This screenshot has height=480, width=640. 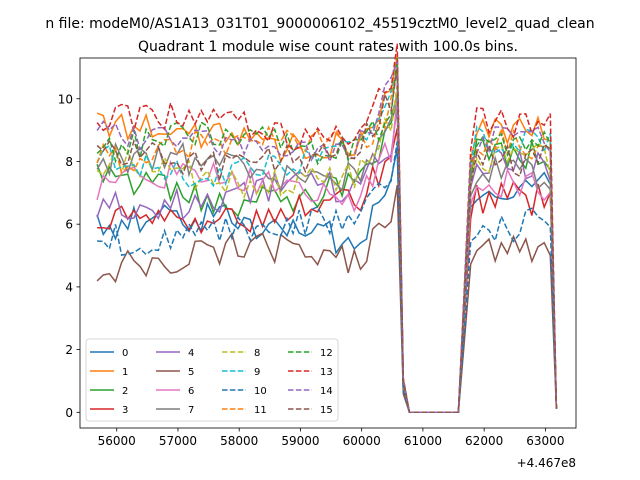 What do you see at coordinates (69, 225) in the screenshot?
I see `y-tick-label: 6` at bounding box center [69, 225].